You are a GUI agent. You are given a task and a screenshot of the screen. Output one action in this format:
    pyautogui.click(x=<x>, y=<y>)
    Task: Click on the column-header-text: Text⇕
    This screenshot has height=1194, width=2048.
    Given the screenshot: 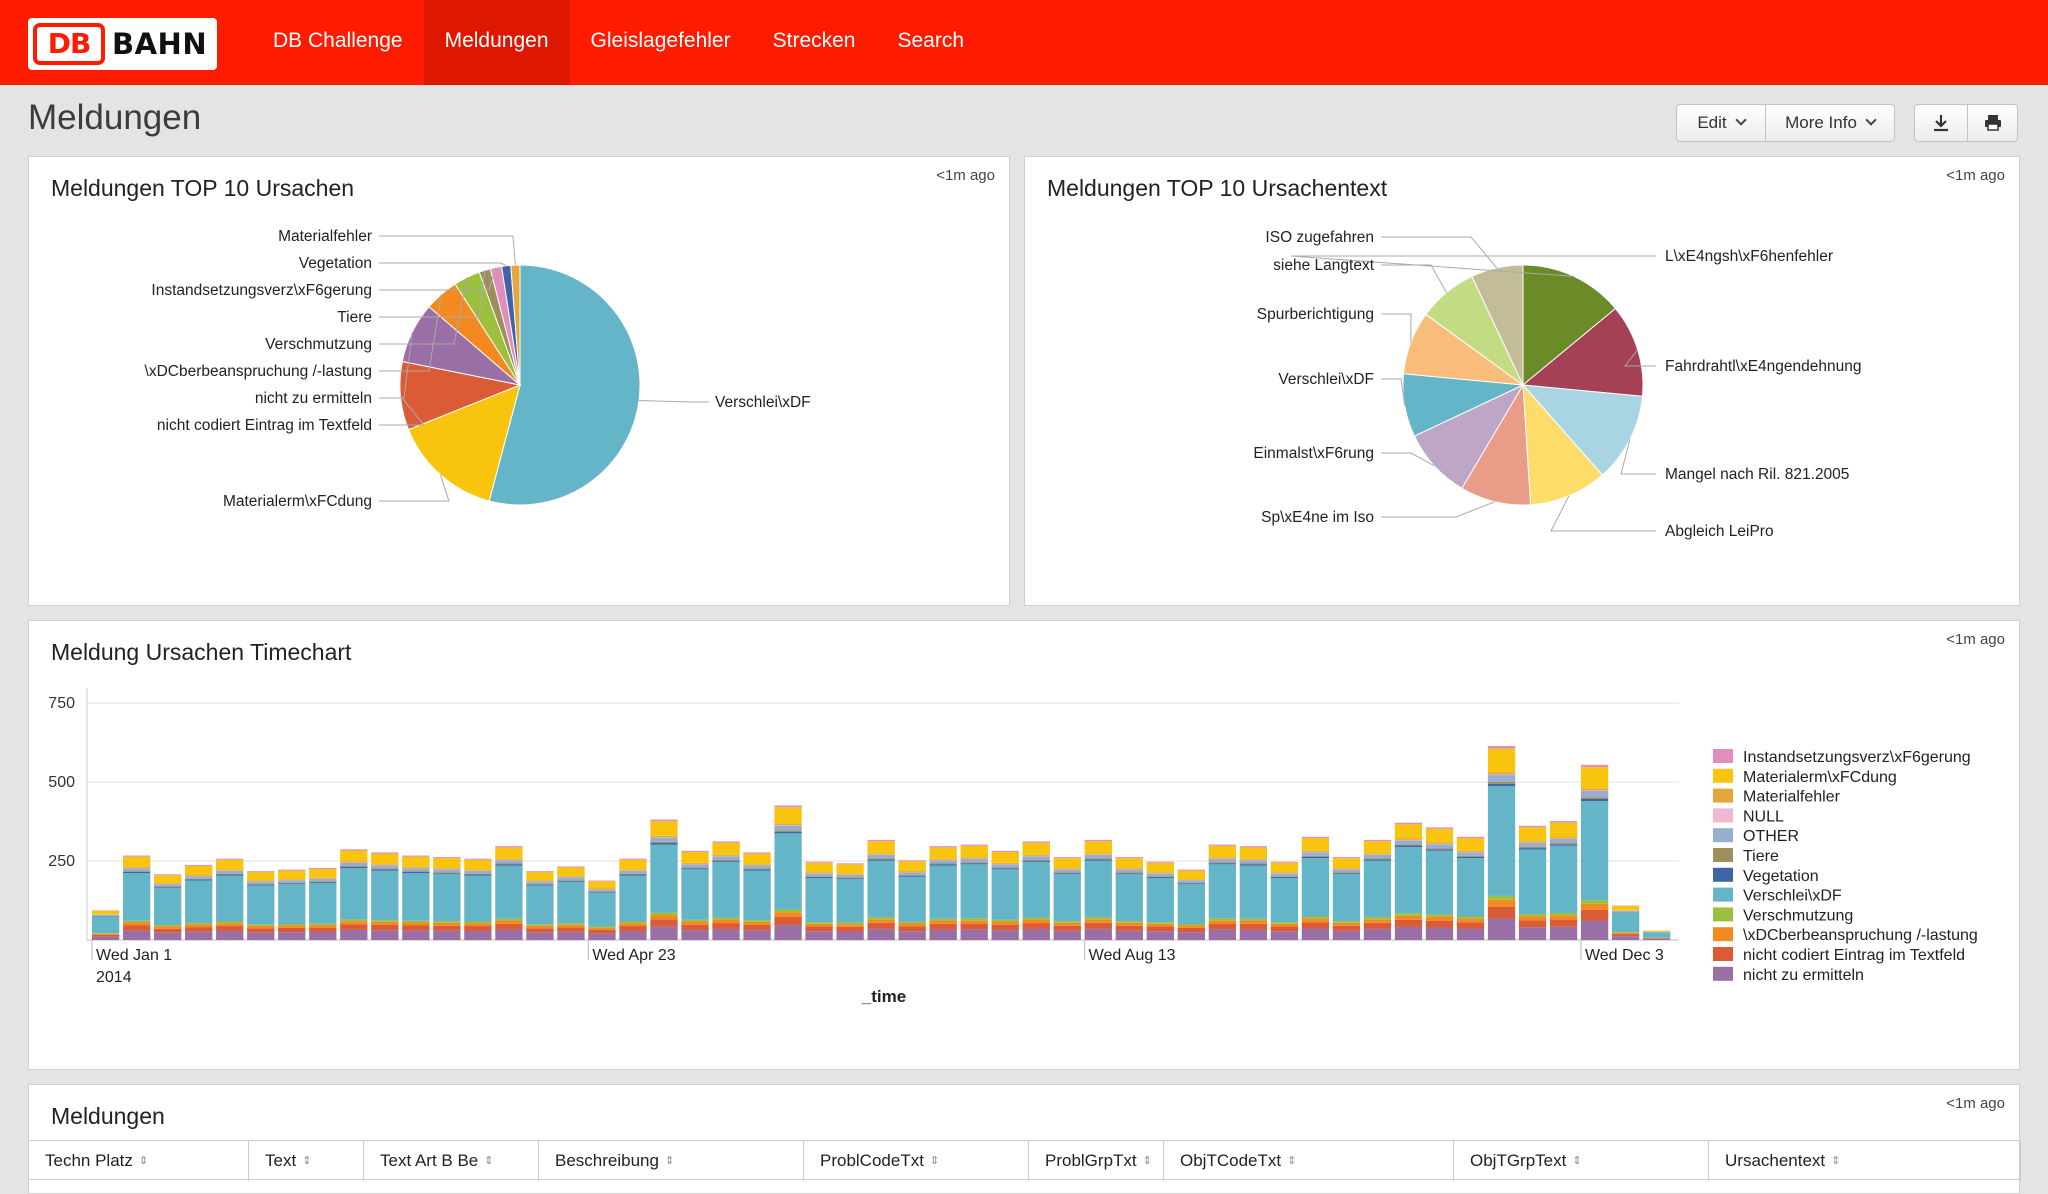 What is the action you would take?
    pyautogui.click(x=306, y=1161)
    